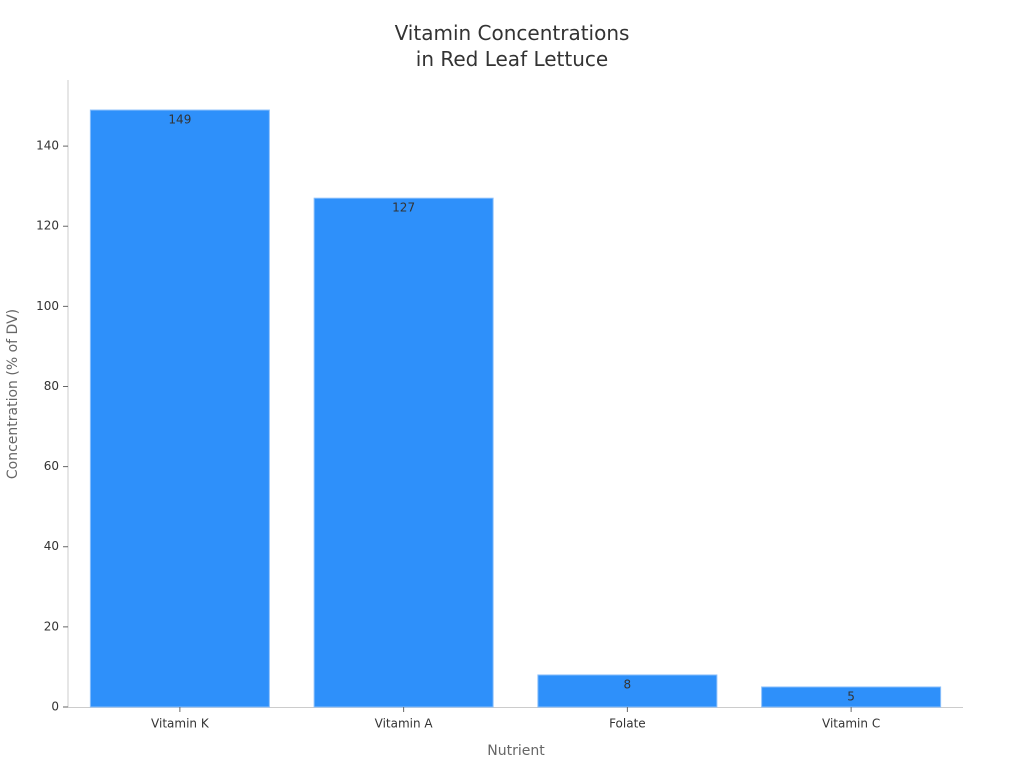 This screenshot has height=768, width=1024. Describe the element at coordinates (51, 546) in the screenshot. I see `y-tick-label: 40` at that location.